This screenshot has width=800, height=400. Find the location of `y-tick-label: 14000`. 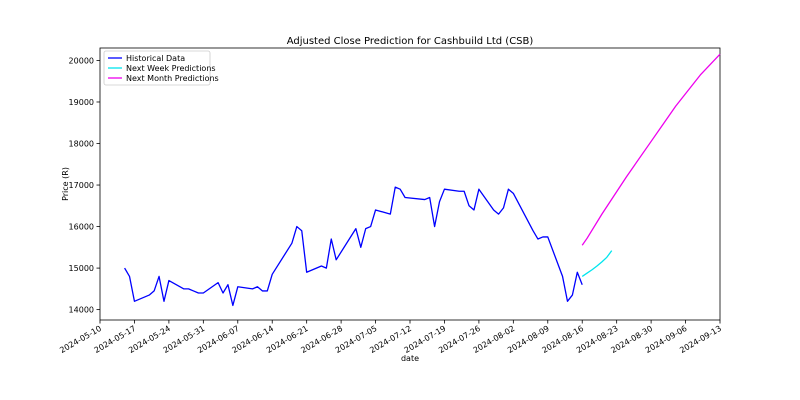

y-tick-label: 14000 is located at coordinates (81, 310).